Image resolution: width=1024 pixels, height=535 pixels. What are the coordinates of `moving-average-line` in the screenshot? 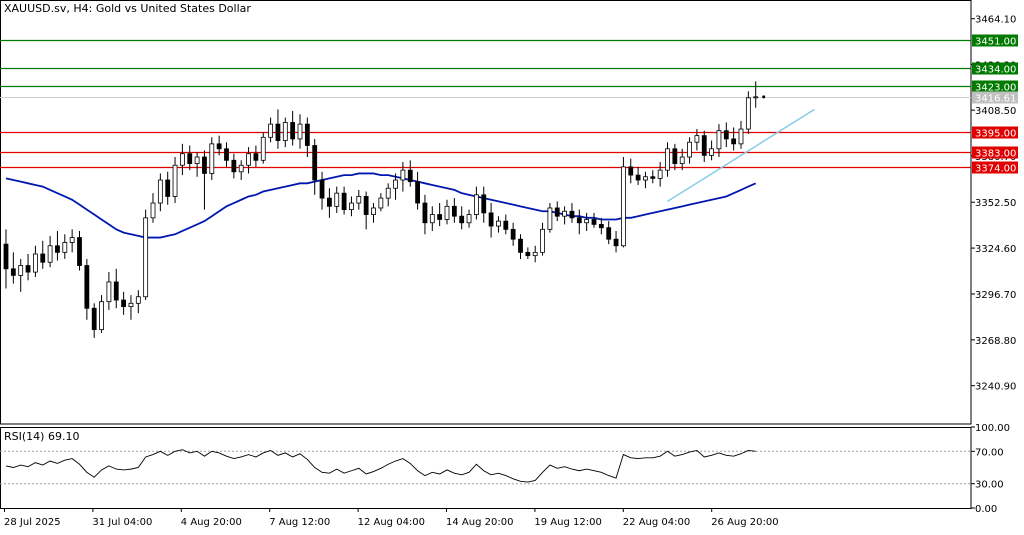 It's located at (381, 205).